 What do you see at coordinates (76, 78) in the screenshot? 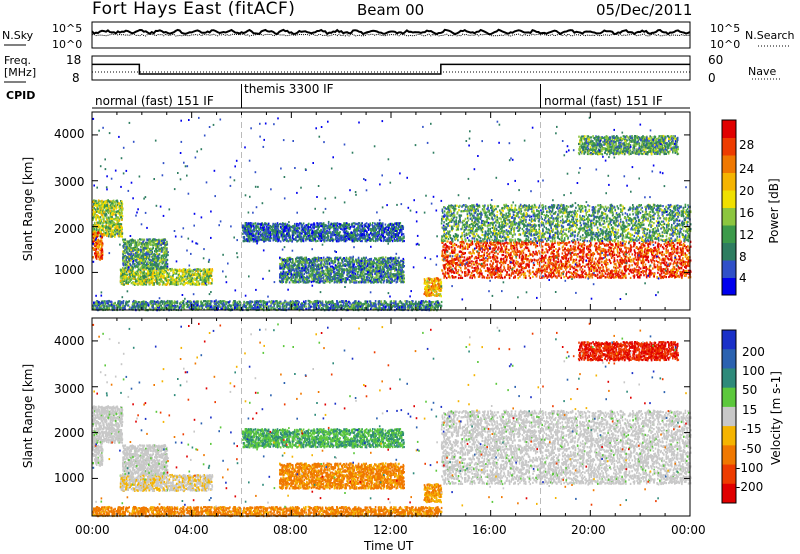
I see `freq-tick-low: 8` at bounding box center [76, 78].